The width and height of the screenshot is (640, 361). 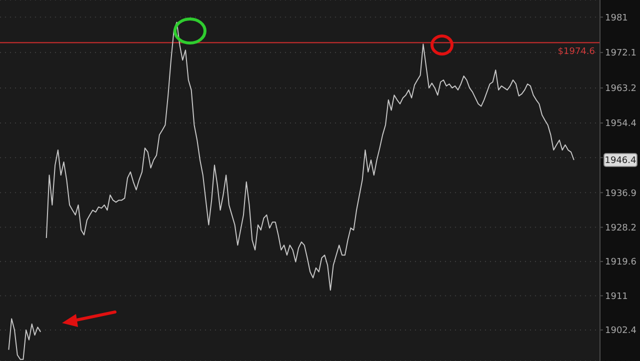 I want to click on ref-line-label: $1974.6, so click(x=577, y=51).